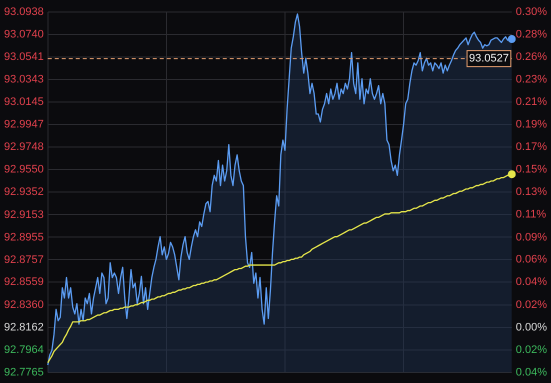 This screenshot has height=383, width=551. Describe the element at coordinates (532, 124) in the screenshot. I see `y2-tick-label: 0.19%` at that location.